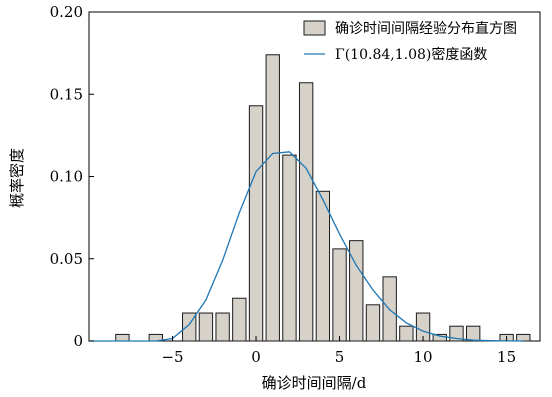  What do you see at coordinates (411, 54) in the screenshot?
I see `legend-curve-label: Γ(10.84,1.08)密度函数` at bounding box center [411, 54].